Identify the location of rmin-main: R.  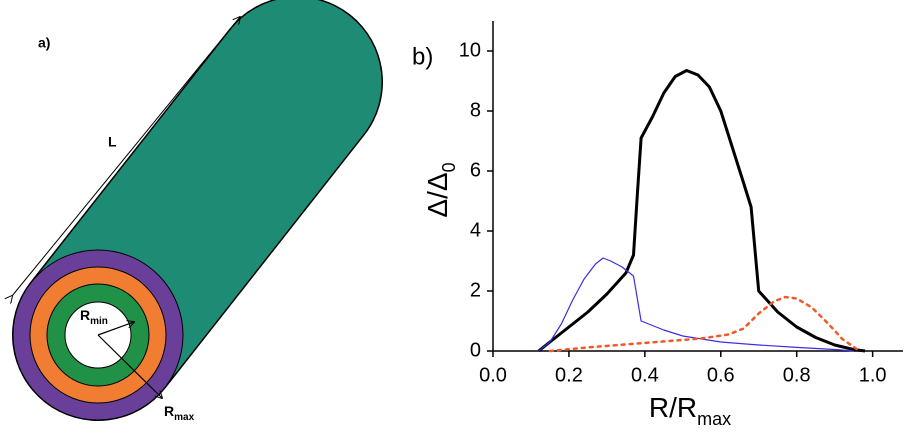
(85, 315).